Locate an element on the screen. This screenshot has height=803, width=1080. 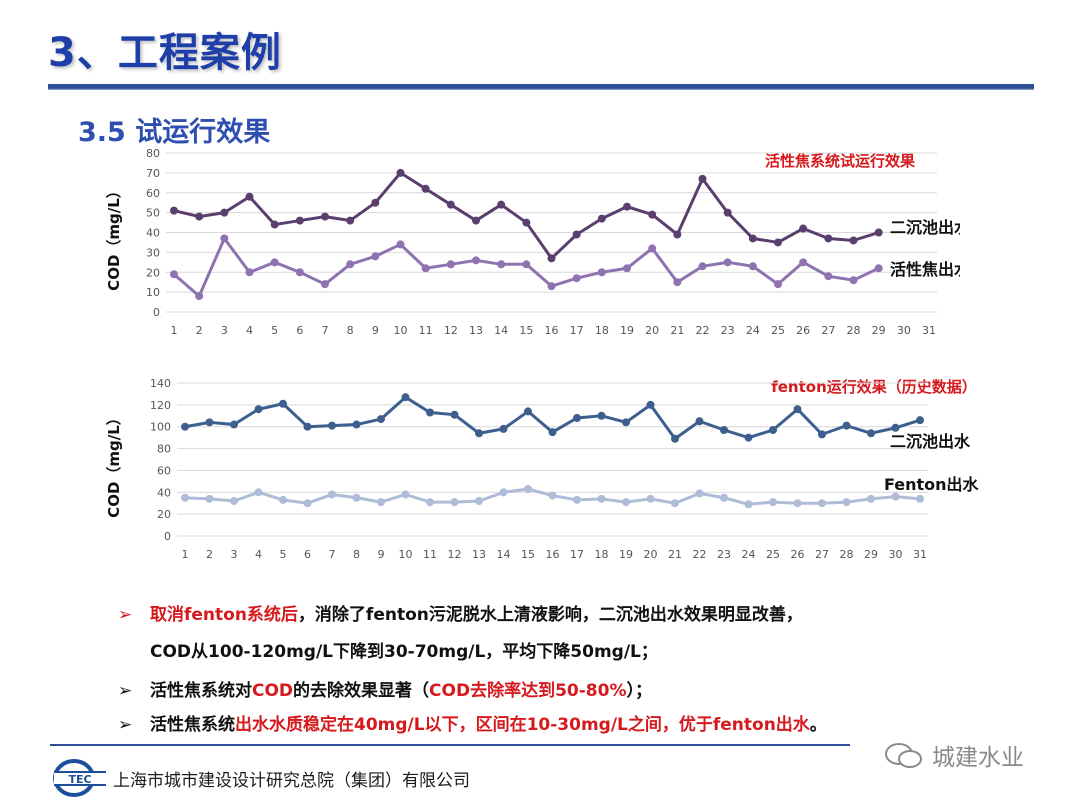
x-tick-label: 19 is located at coordinates (626, 554).